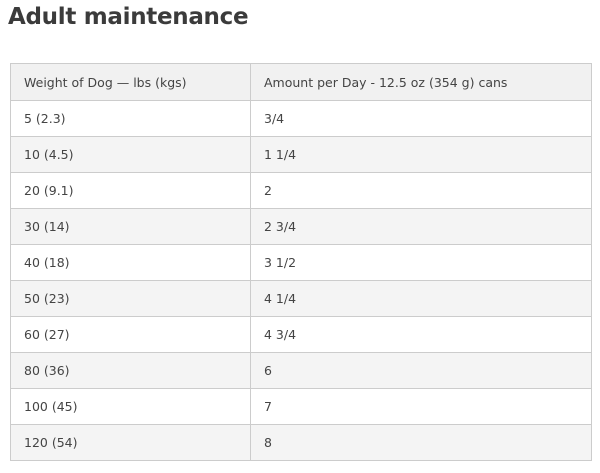 Image resolution: width=600 pixels, height=473 pixels. Describe the element at coordinates (421, 226) in the screenshot. I see `amount-cell: 2 3/4` at that location.